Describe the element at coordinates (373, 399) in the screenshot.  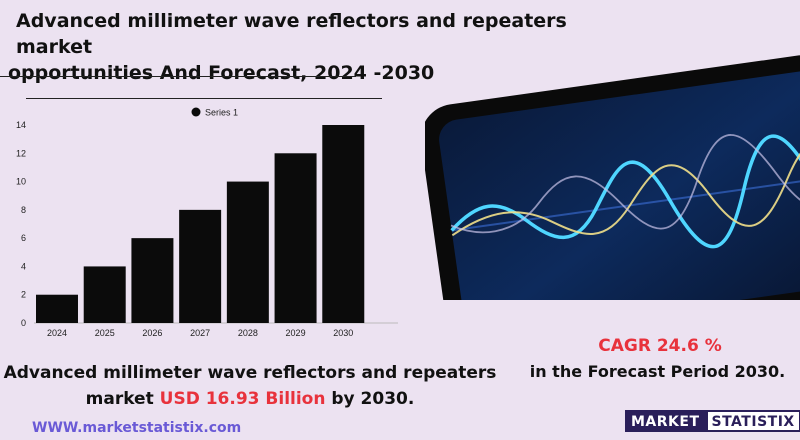
I see `summary-suffix: by 2030.` at that location.